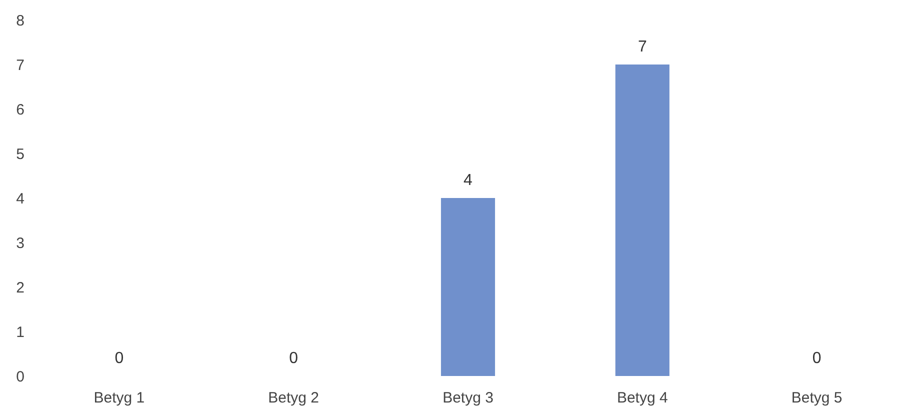 Image resolution: width=910 pixels, height=417 pixels. What do you see at coordinates (20, 154) in the screenshot?
I see `y-tick-label: 5` at bounding box center [20, 154].